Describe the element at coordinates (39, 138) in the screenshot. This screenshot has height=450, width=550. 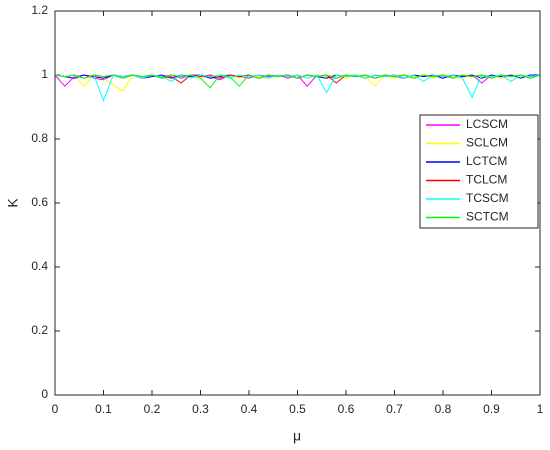
I see `y-tick-label: 0.8` at that location.